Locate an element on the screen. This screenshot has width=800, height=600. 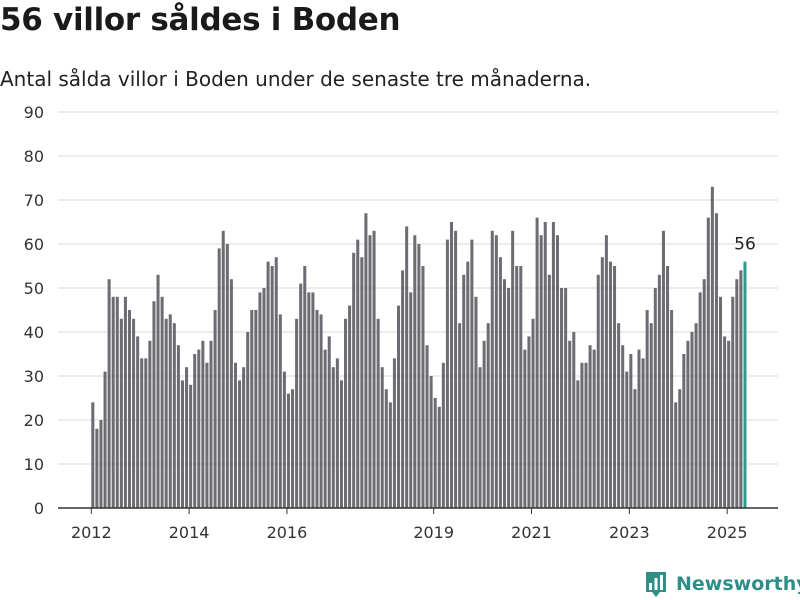
y-tick-label: 30 is located at coordinates (34, 376).